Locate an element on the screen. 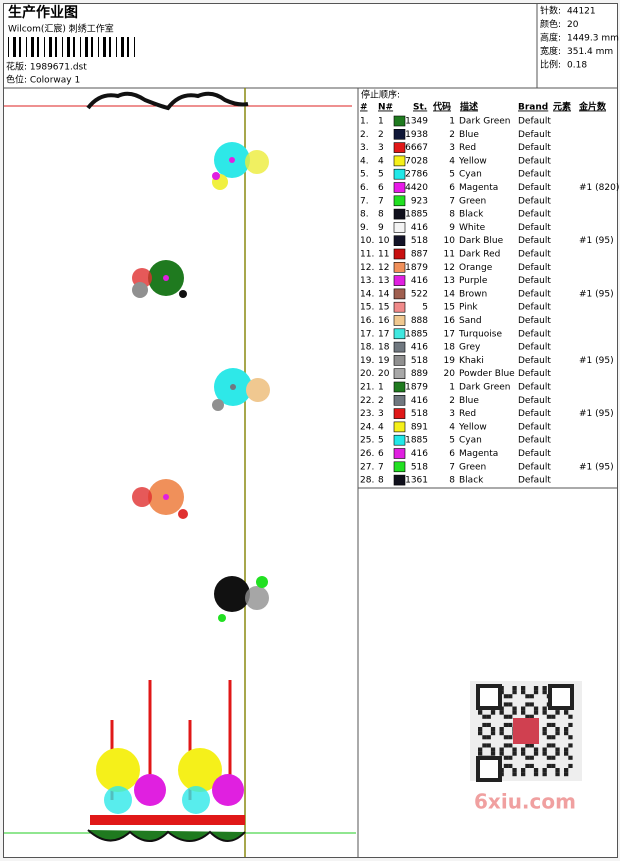  row-index: 20. is located at coordinates (367, 374).